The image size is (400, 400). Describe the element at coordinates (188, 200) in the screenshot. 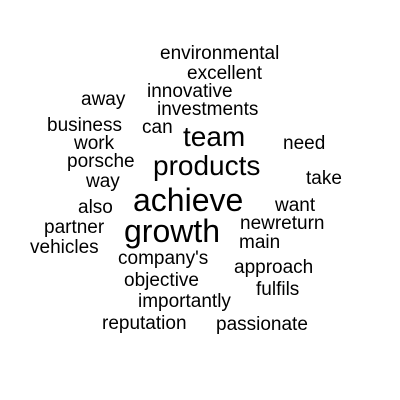

I see `word-achieve: achieve` at that location.